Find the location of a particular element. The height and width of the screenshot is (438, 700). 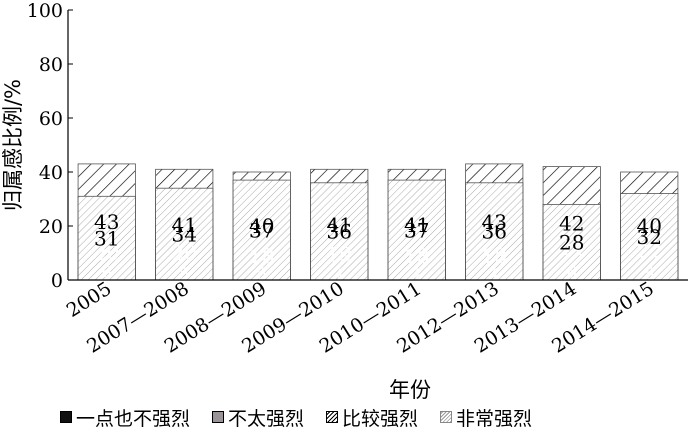

legend-item-1: 一点也不强烈 is located at coordinates (125, 417).